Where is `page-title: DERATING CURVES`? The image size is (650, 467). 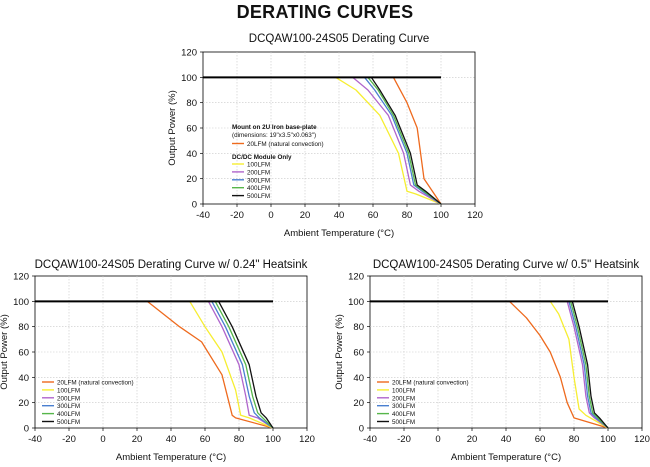 page-title: DERATING CURVES is located at coordinates (325, 12).